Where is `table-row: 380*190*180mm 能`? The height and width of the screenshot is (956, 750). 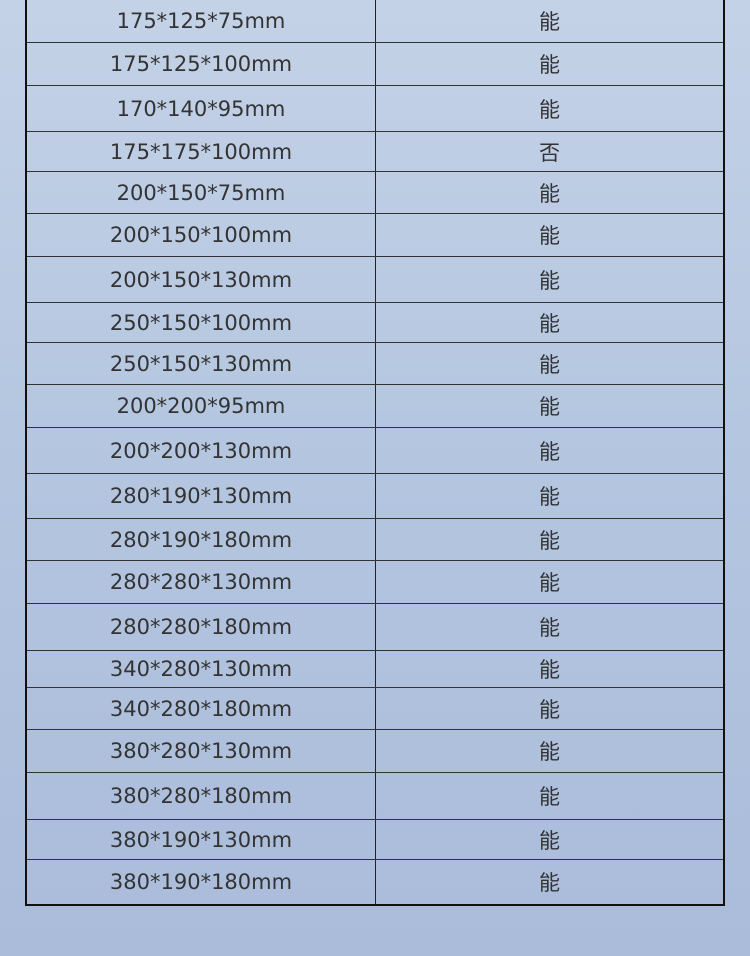
table-row: 380*190*180mm 能 is located at coordinates (375, 881).